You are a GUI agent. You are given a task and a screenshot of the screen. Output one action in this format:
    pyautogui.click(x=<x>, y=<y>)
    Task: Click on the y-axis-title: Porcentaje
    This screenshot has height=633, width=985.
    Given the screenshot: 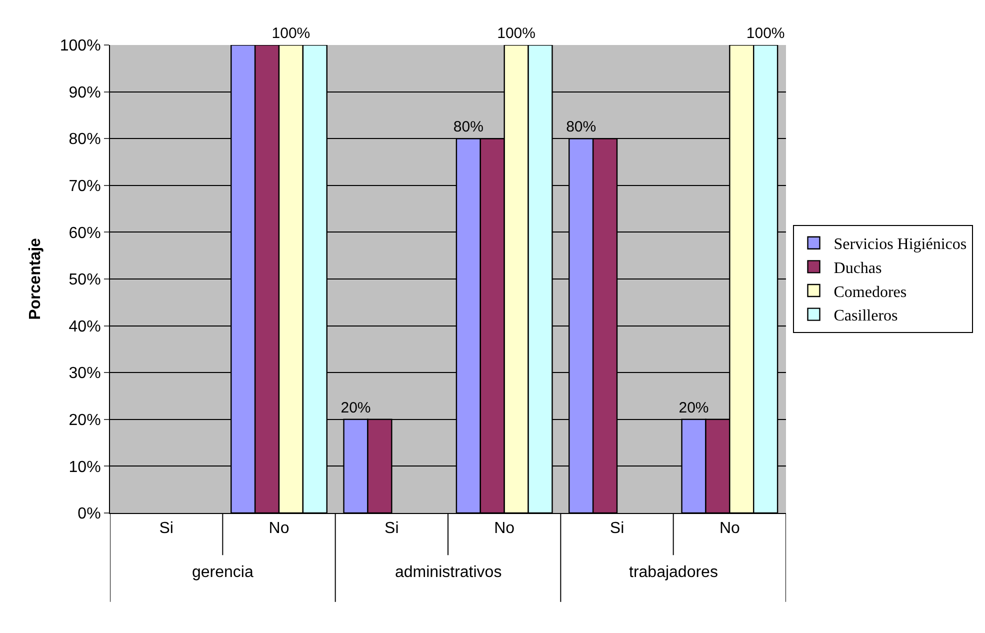 What is the action you would take?
    pyautogui.click(x=35, y=279)
    